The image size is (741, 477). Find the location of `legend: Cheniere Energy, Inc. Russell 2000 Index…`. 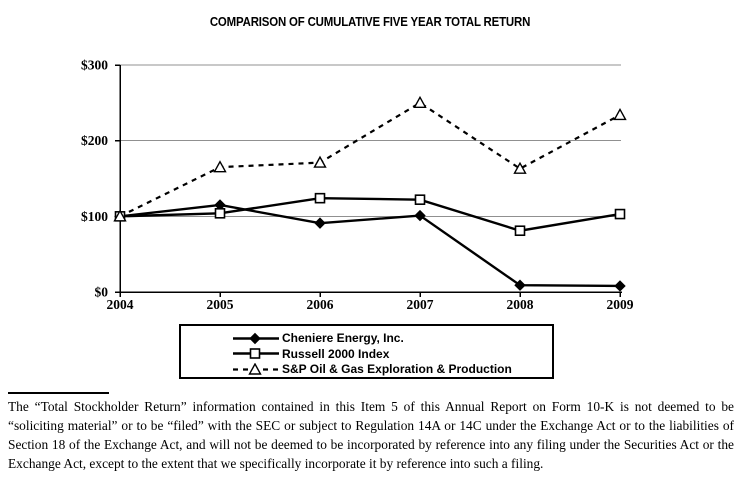

legend: Cheniere Energy, Inc. Russell 2000 Index… is located at coordinates (366, 351).